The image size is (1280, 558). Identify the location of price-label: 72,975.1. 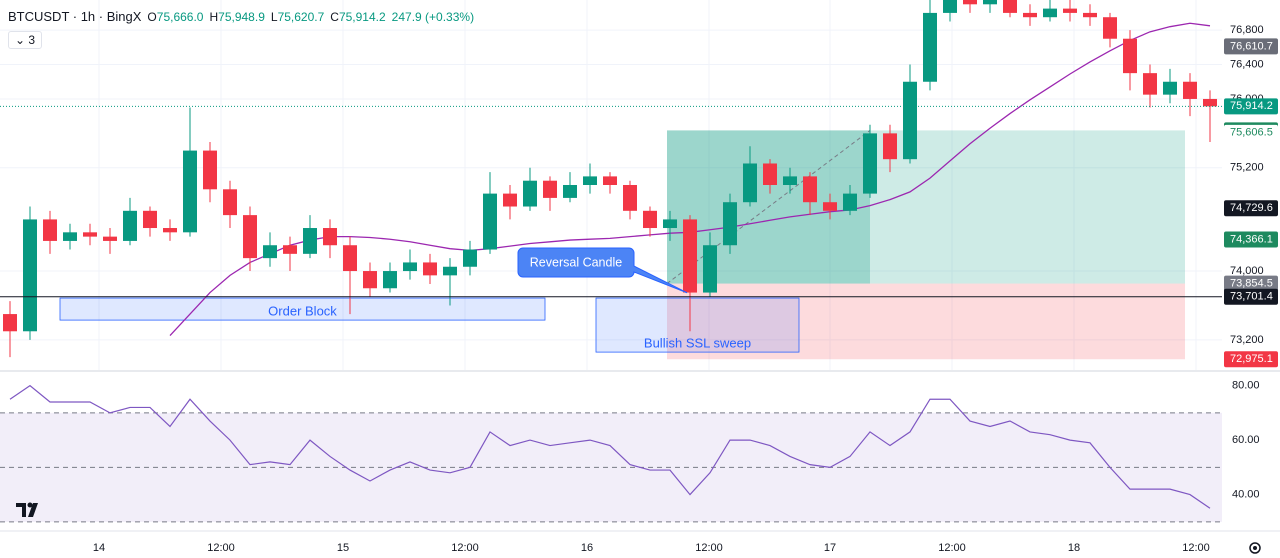
(1251, 359).